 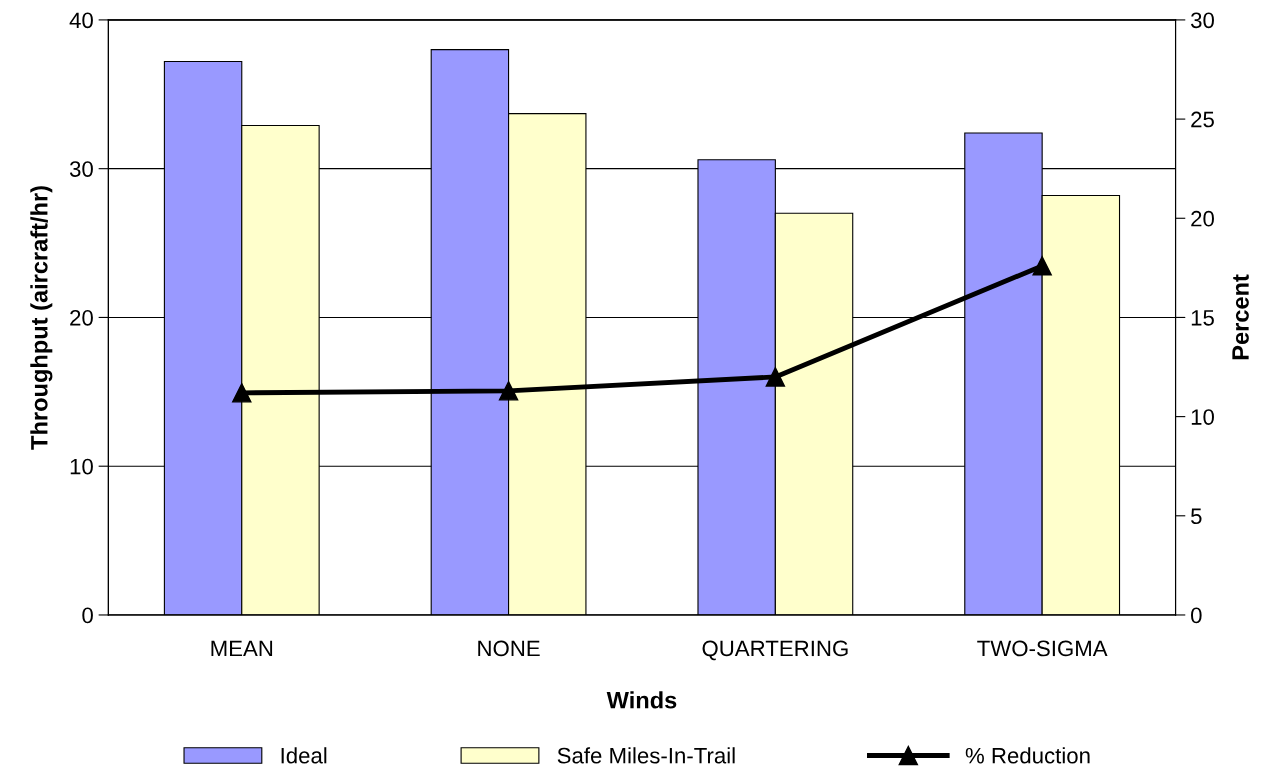 What do you see at coordinates (1196, 516) in the screenshot?
I see `y2-tick-label: 5` at bounding box center [1196, 516].